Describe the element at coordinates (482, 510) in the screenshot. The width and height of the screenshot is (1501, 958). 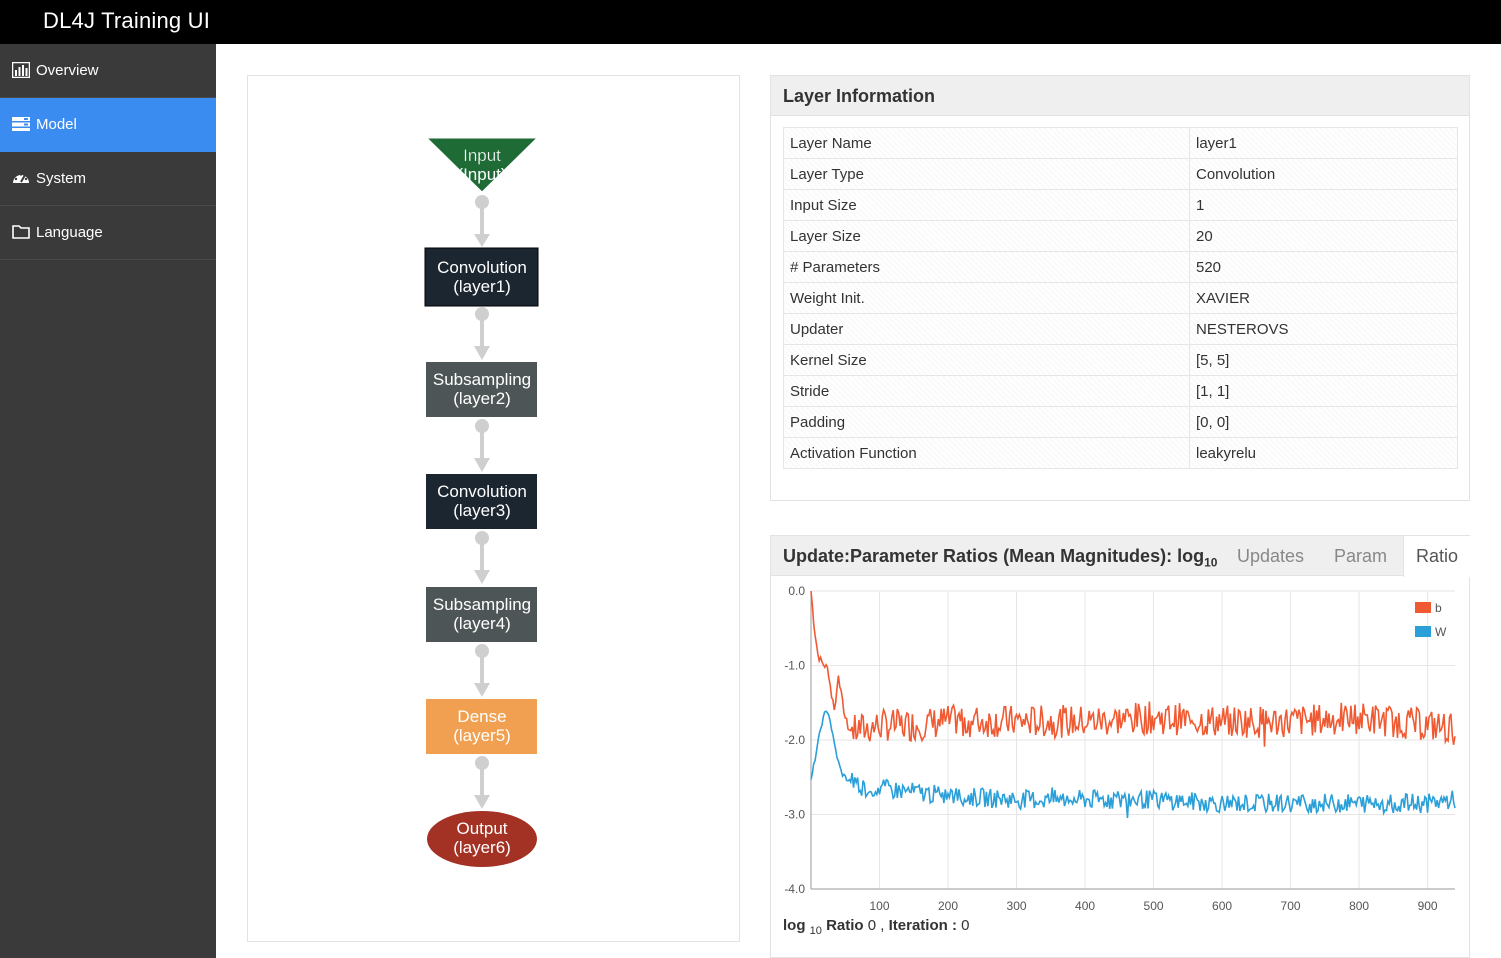
I see `node-sublabel: (layer3)` at that location.